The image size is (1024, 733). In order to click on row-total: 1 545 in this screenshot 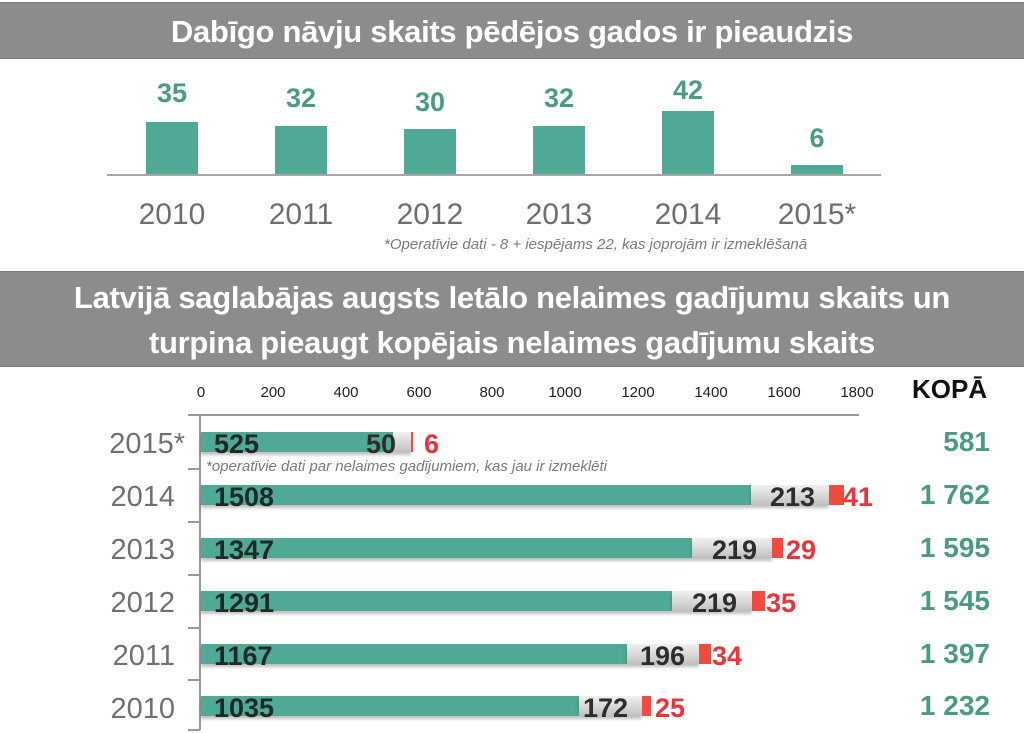, I will do `click(954, 600)`.